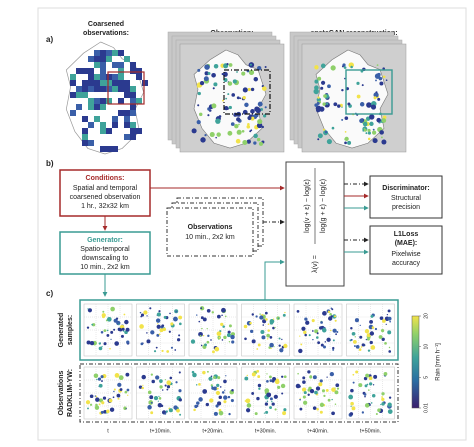 This screenshot has height=447, width=474. I want to click on box-text: Spatio-temporal, so click(105, 249).